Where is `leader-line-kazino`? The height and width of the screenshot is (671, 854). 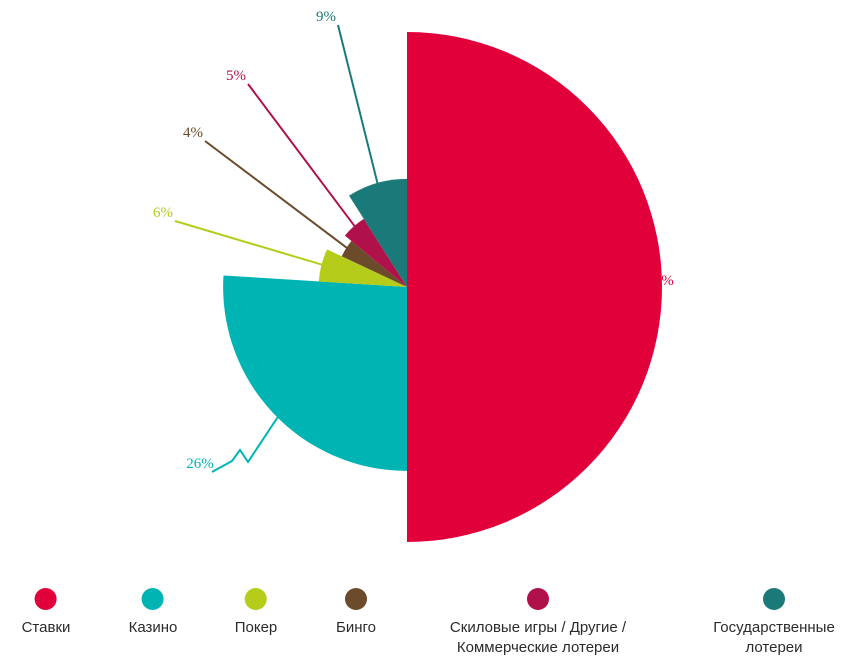
leader-line-kazino is located at coordinates (252, 433).